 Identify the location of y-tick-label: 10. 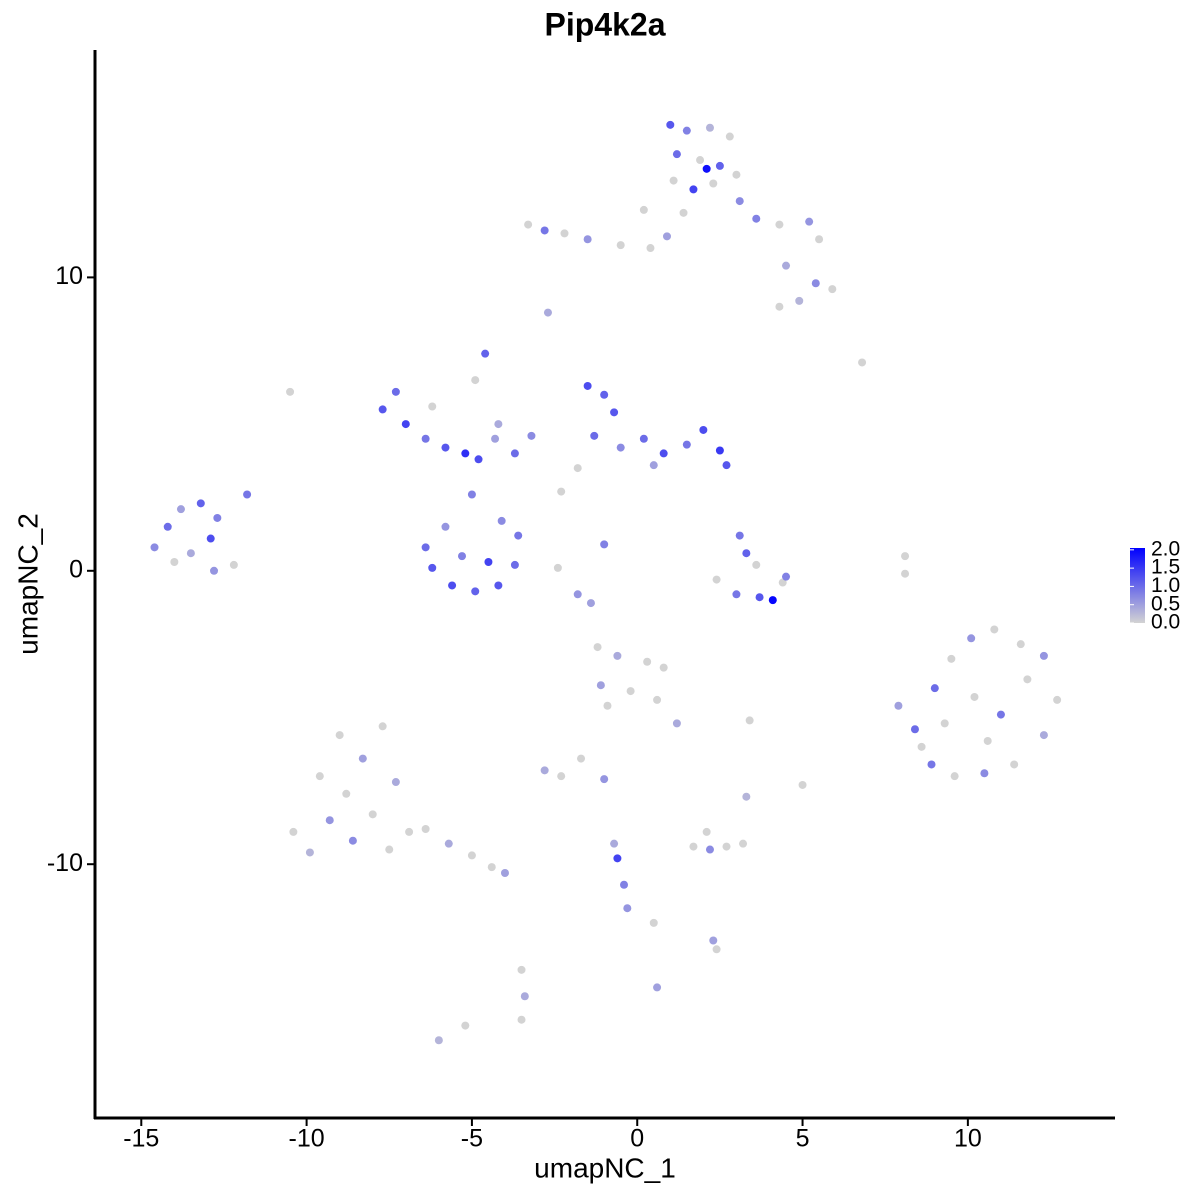
(69, 276).